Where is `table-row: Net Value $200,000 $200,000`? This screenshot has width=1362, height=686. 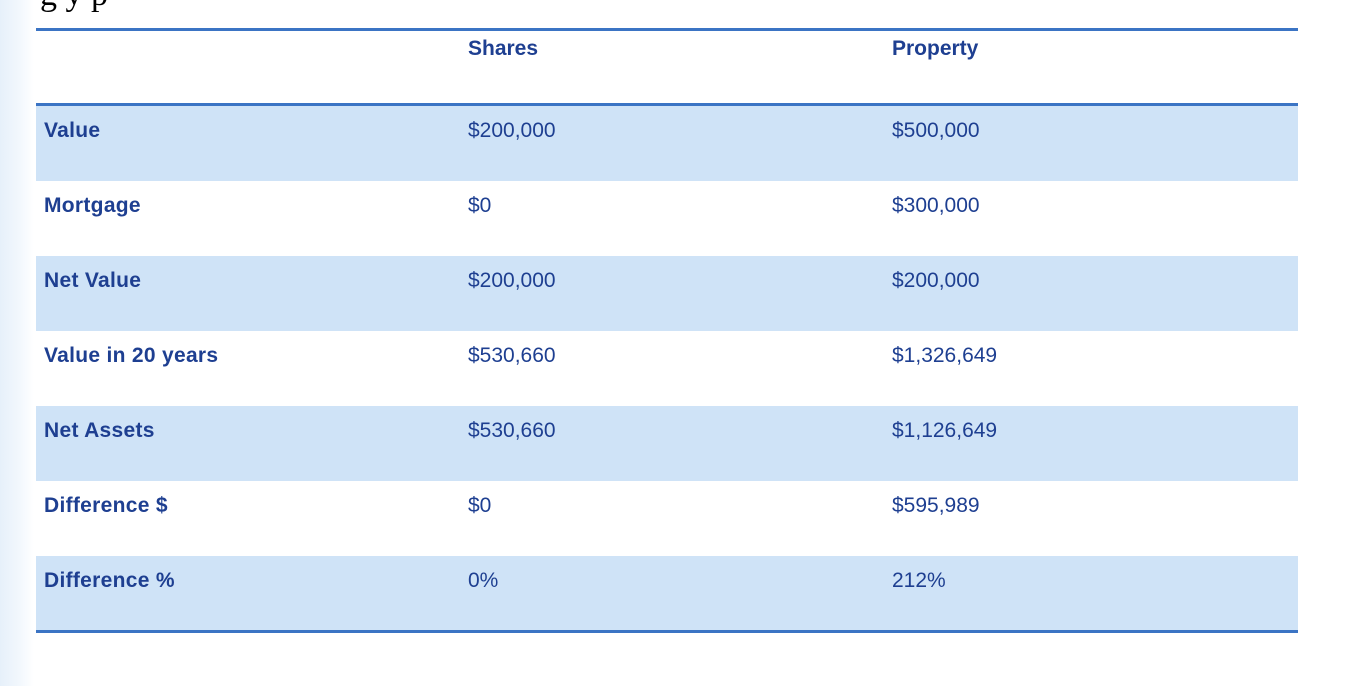 table-row: Net Value $200,000 $200,000 is located at coordinates (667, 293).